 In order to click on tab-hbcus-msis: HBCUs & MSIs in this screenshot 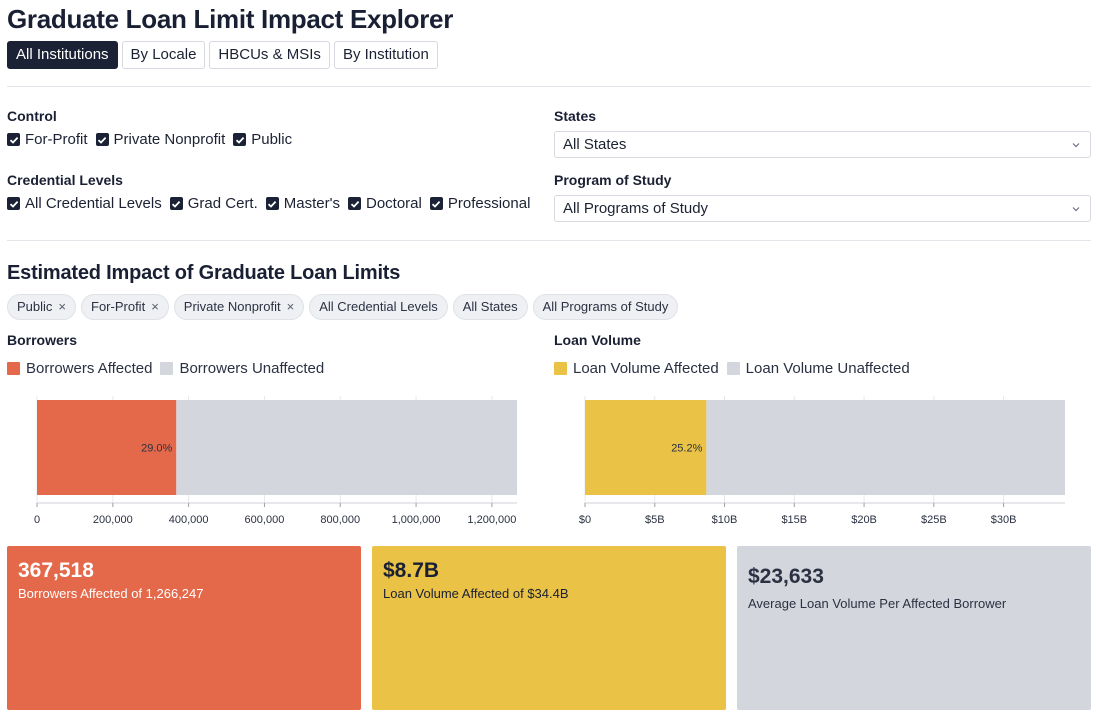, I will do `click(269, 55)`.